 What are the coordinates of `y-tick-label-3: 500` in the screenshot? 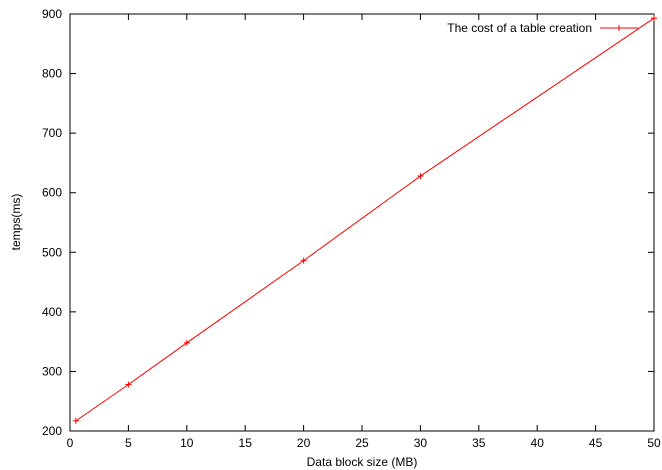 It's located at (52, 252).